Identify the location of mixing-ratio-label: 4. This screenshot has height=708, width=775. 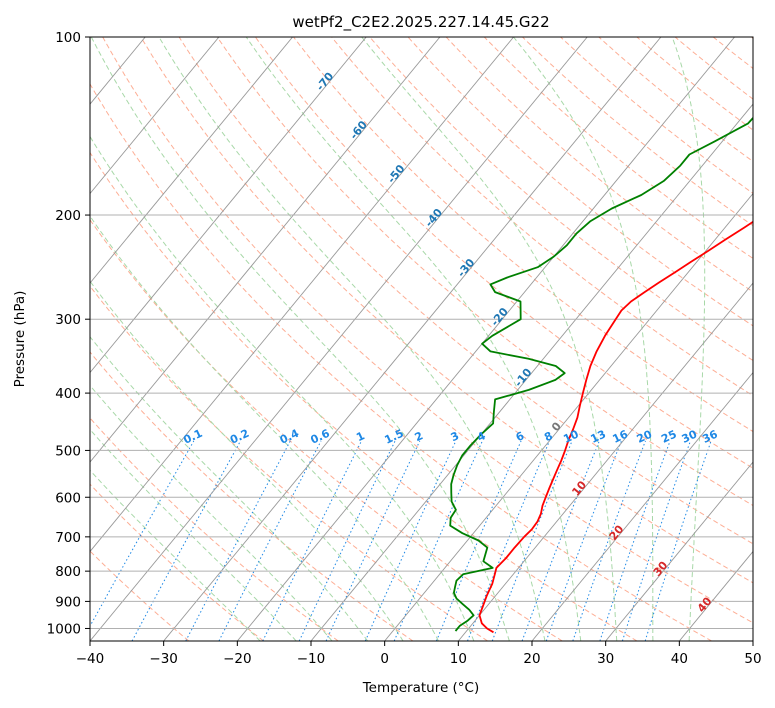
(481, 436).